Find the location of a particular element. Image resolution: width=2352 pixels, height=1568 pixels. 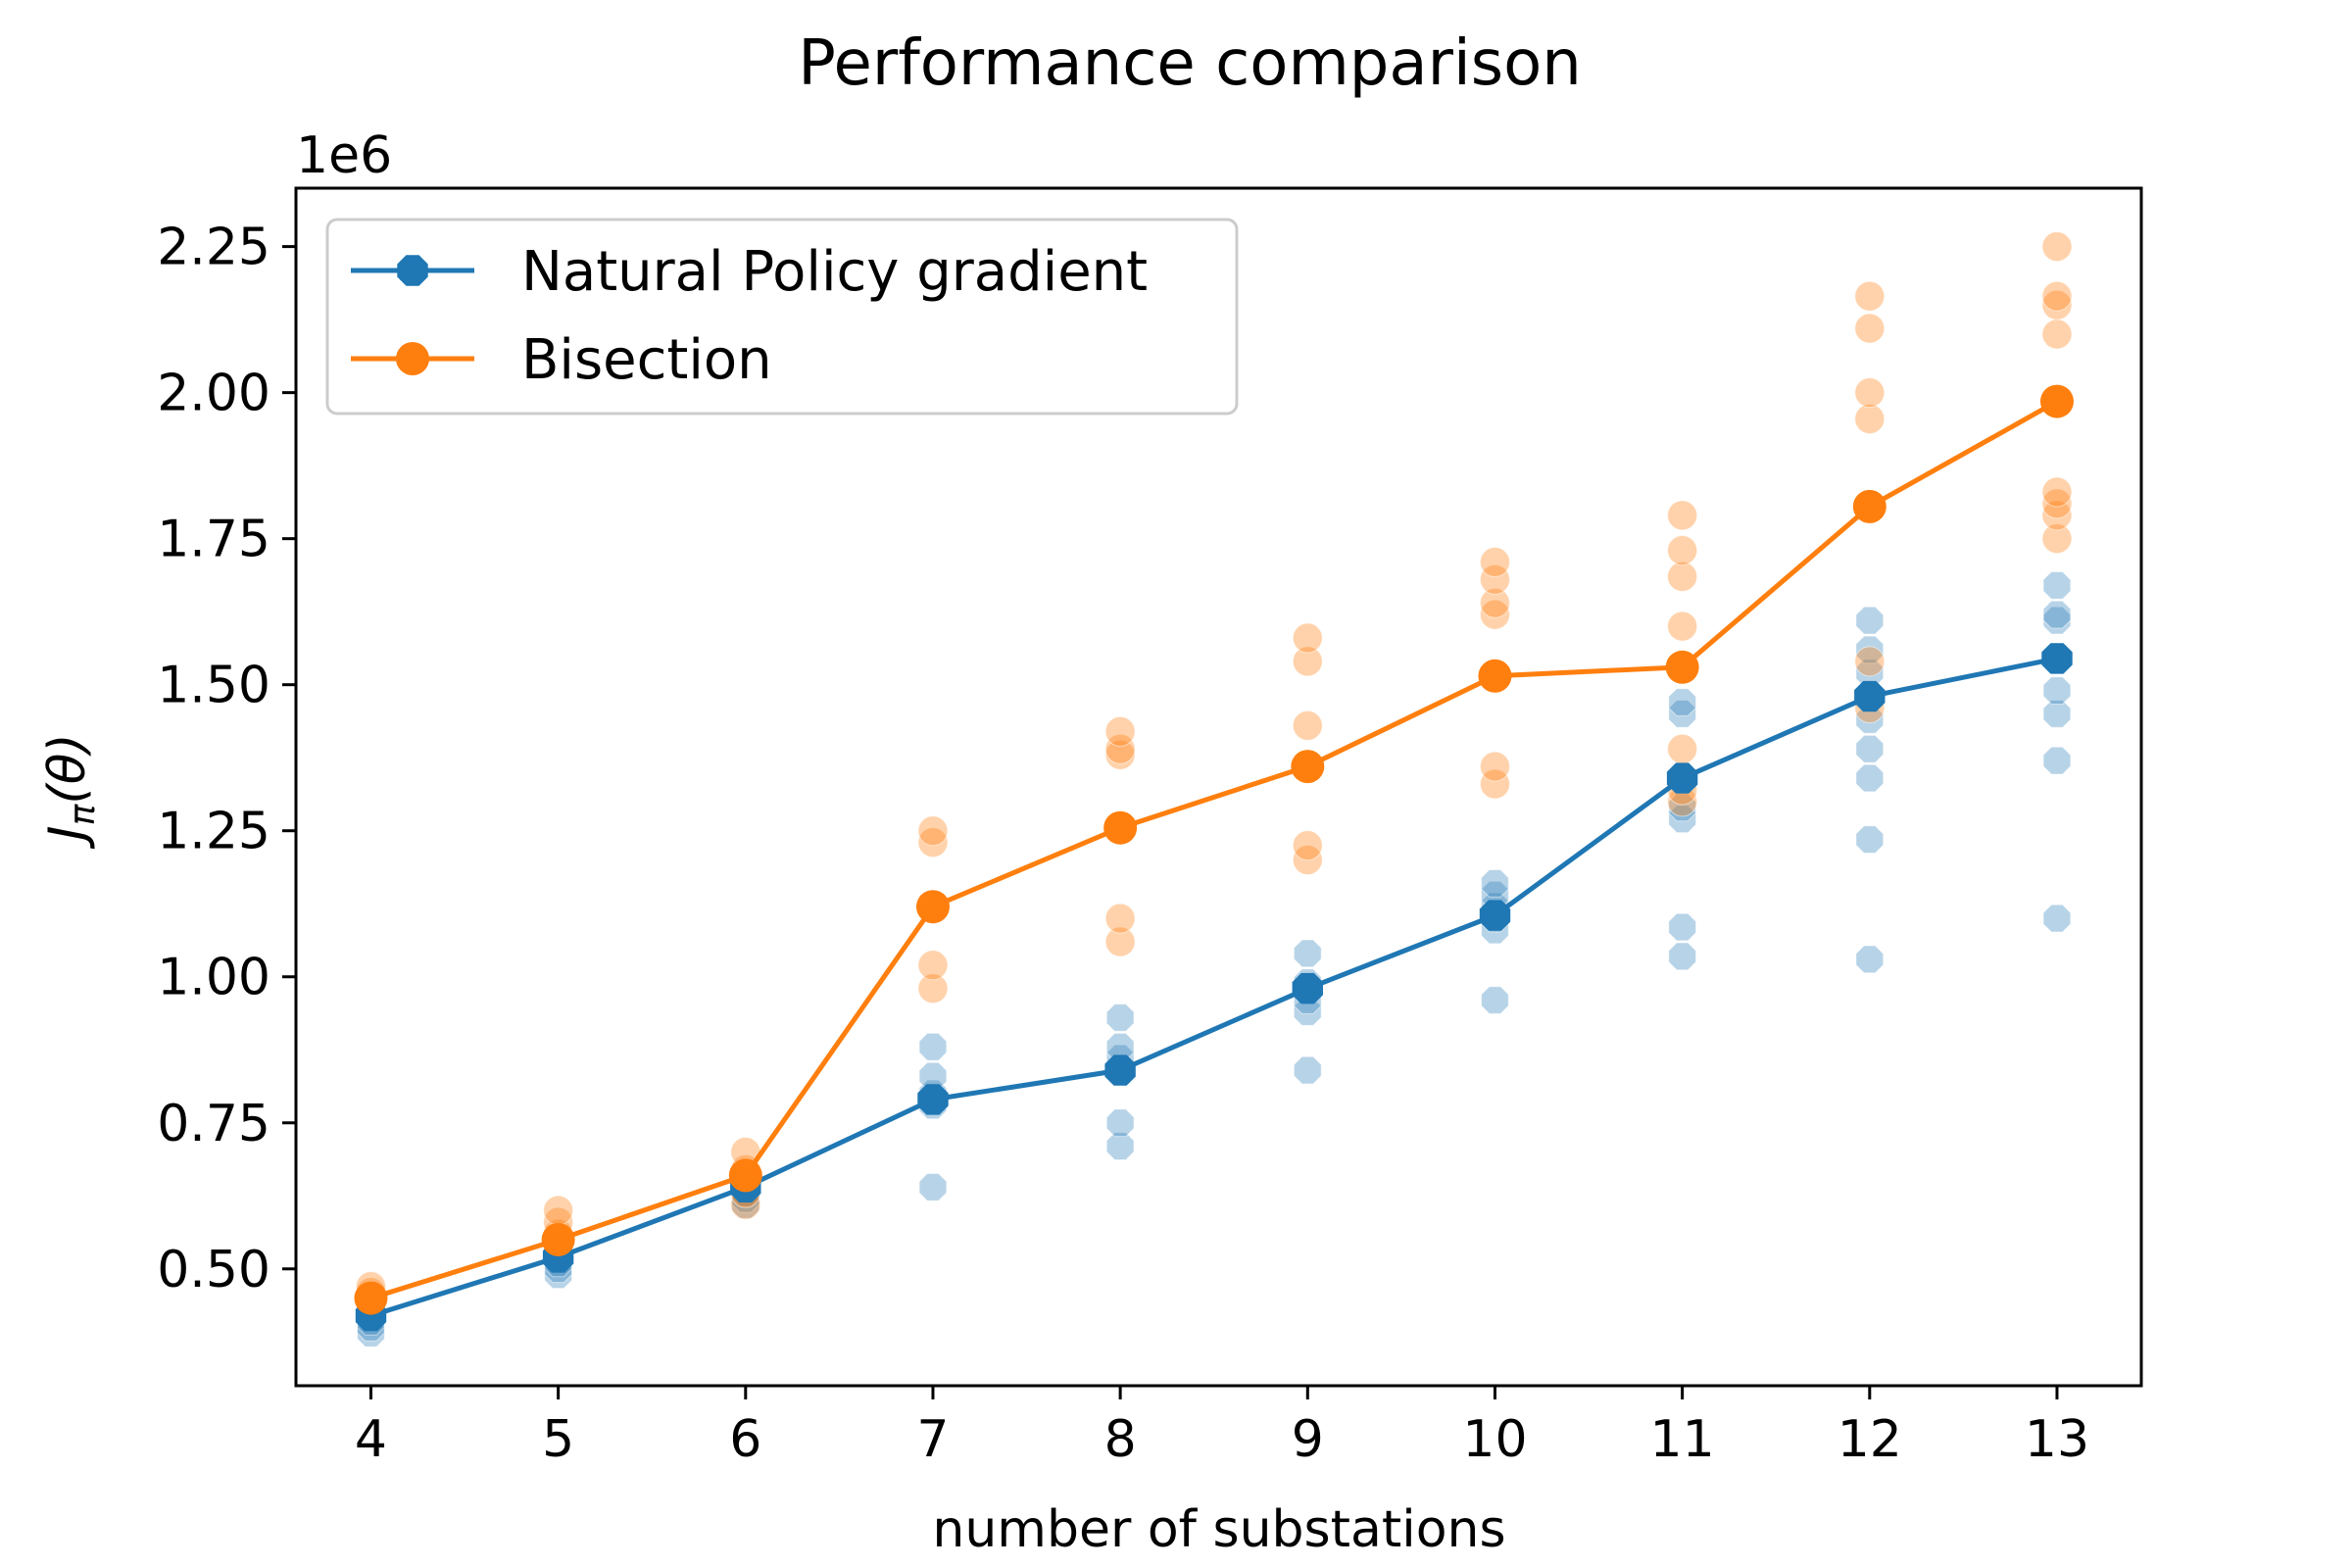

chart-title: Performance comparison is located at coordinates (1190, 63).